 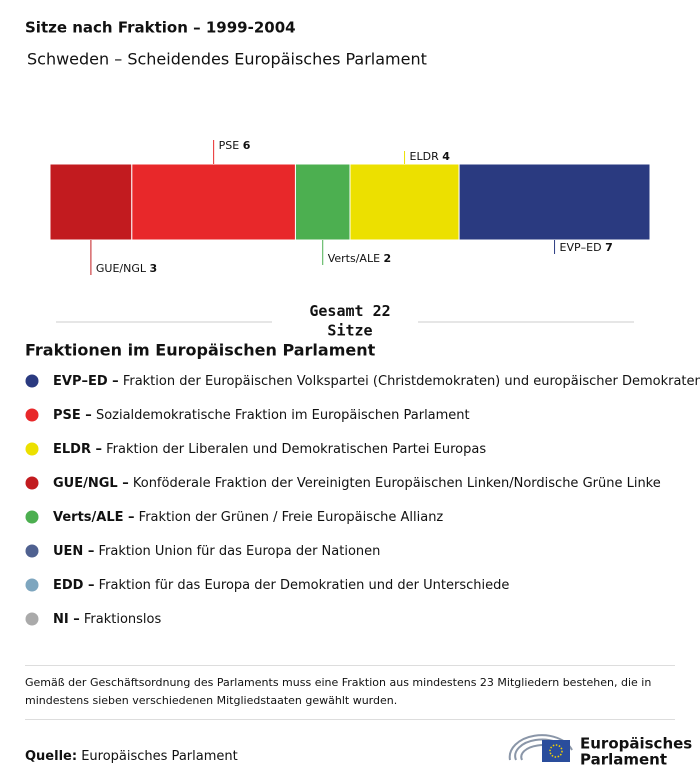 I want to click on legend-abbr: NI –, so click(x=66, y=619).